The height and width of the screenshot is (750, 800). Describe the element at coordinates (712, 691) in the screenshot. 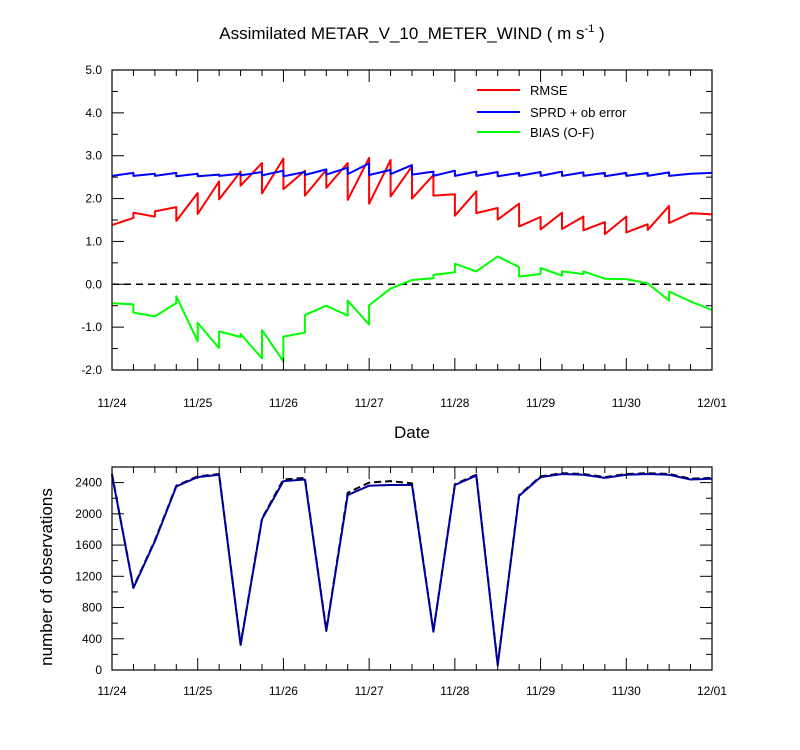

I see `bottom-x-tick-label: 12/01` at that location.